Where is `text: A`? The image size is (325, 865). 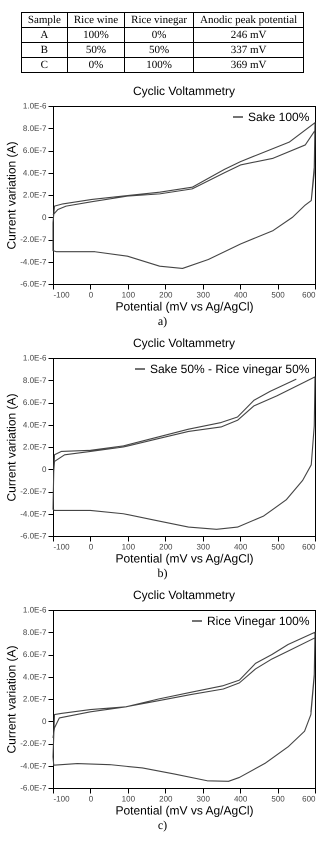 text: A is located at coordinates (44, 35).